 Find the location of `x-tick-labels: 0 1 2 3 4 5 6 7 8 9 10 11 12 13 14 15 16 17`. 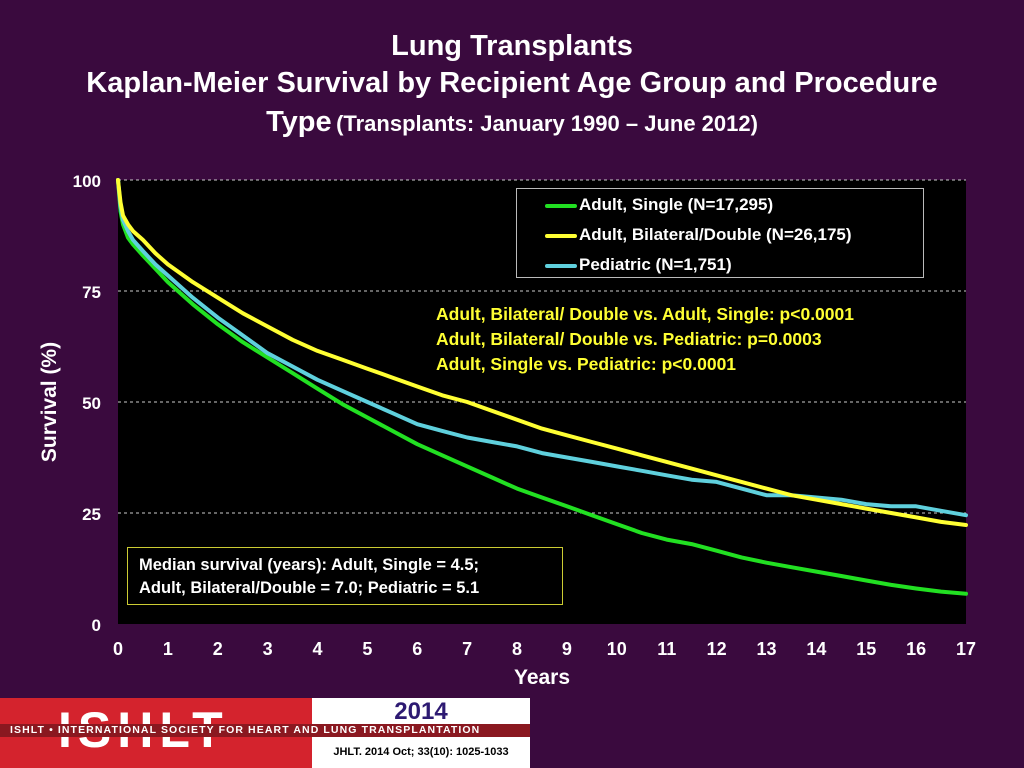

x-tick-labels: 0 1 2 3 4 5 6 7 8 9 10 11 12 13 14 15 16 17 is located at coordinates (544, 649).